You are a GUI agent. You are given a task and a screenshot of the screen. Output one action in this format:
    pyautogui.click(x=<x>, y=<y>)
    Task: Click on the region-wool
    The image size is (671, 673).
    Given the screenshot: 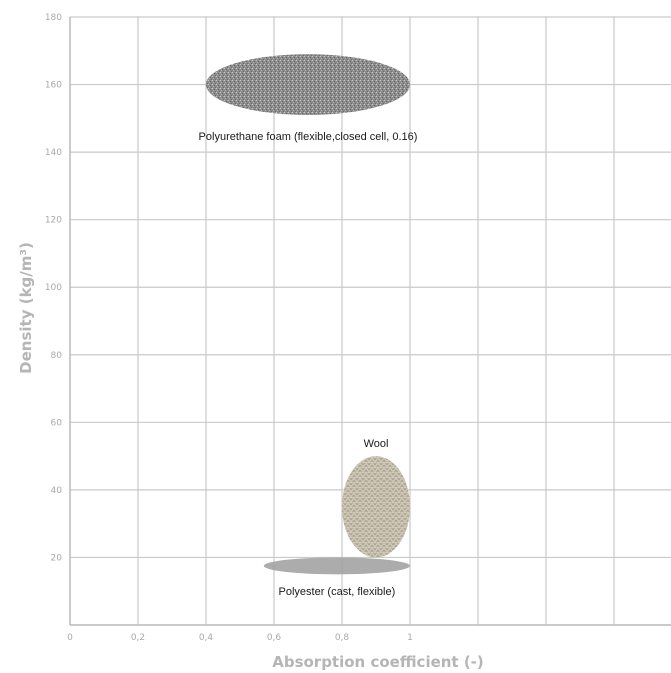 What is the action you would take?
    pyautogui.click(x=376, y=507)
    